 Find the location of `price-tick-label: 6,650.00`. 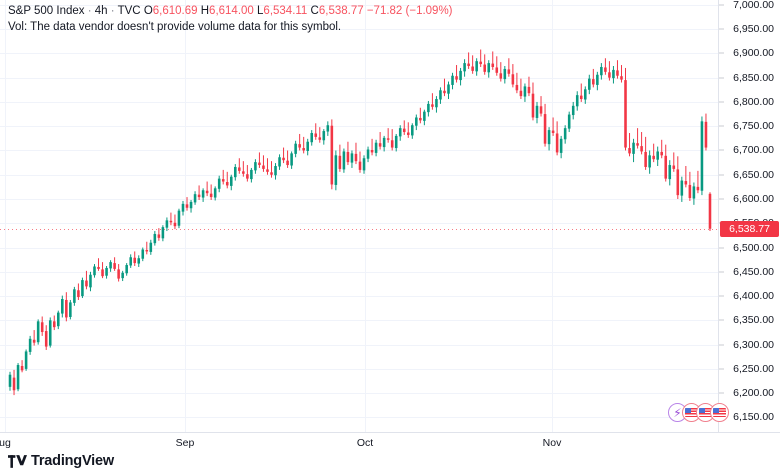

price-tick-label: 6,650.00 is located at coordinates (753, 174).